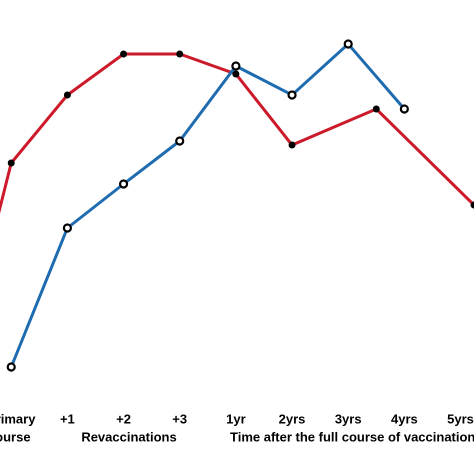 The height and width of the screenshot is (474, 474). I want to click on x-tick-label: 1yr, so click(236, 418).